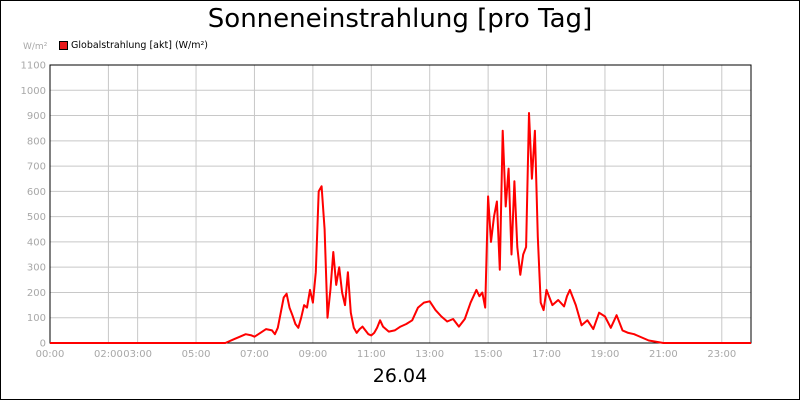 The image size is (800, 400). Describe the element at coordinates (371, 354) in the screenshot. I see `x-tick-label: 11:00` at that location.